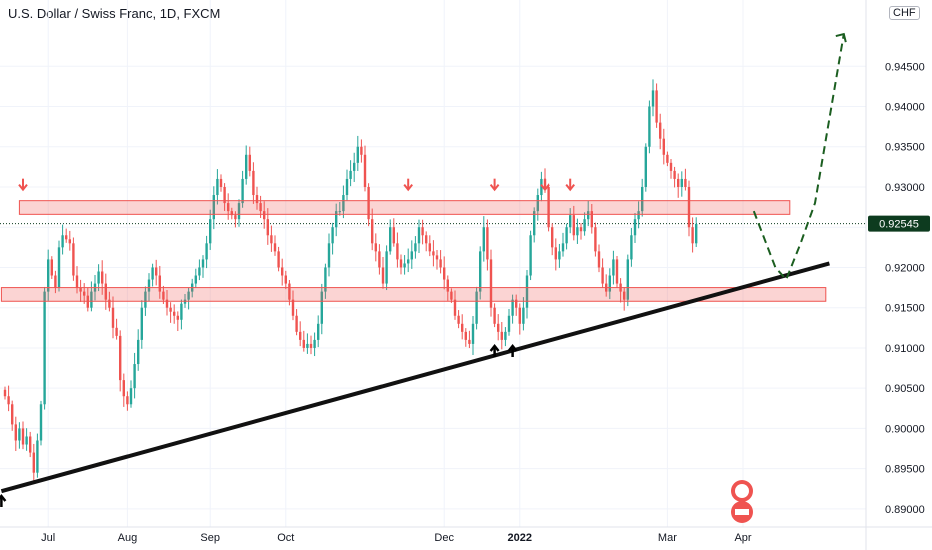 The image size is (932, 550). What do you see at coordinates (742, 538) in the screenshot?
I see `x-tick-label: Apr` at bounding box center [742, 538].